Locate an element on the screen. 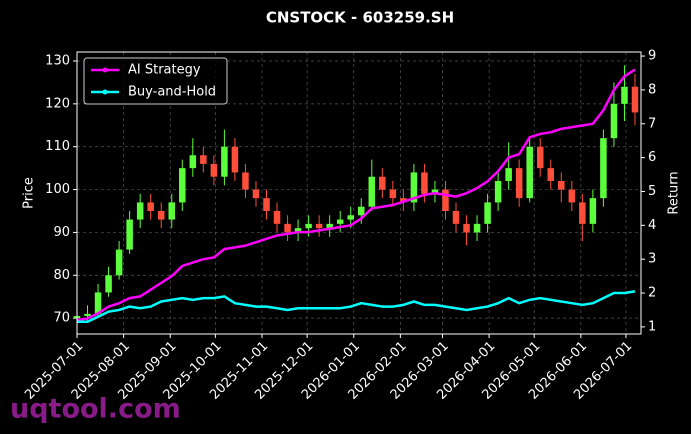 The height and width of the screenshot is (434, 691). y2-tick-label: 3 is located at coordinates (652, 259).